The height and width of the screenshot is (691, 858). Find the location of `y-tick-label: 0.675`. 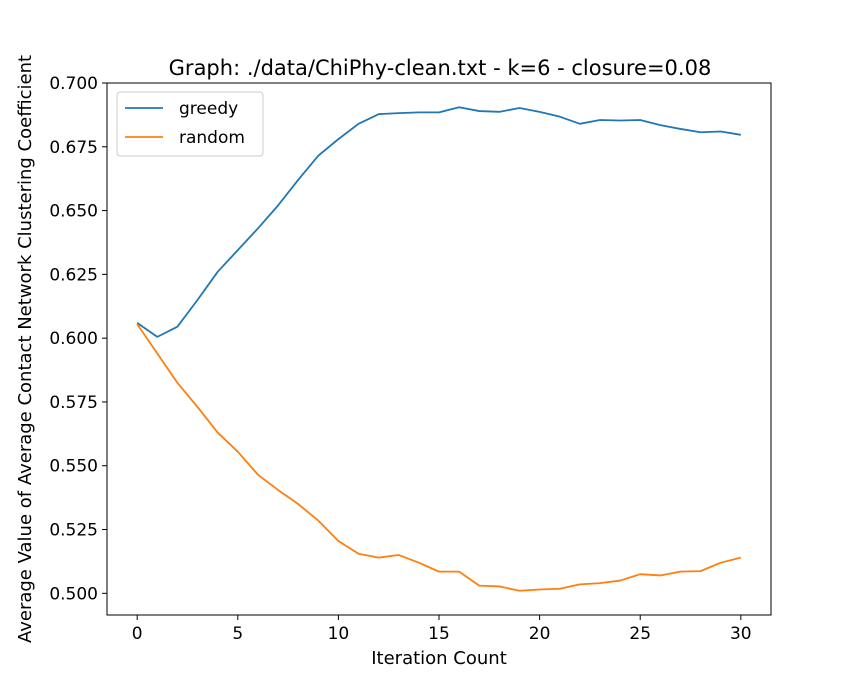

y-tick-label: 0.675 is located at coordinates (73, 148).